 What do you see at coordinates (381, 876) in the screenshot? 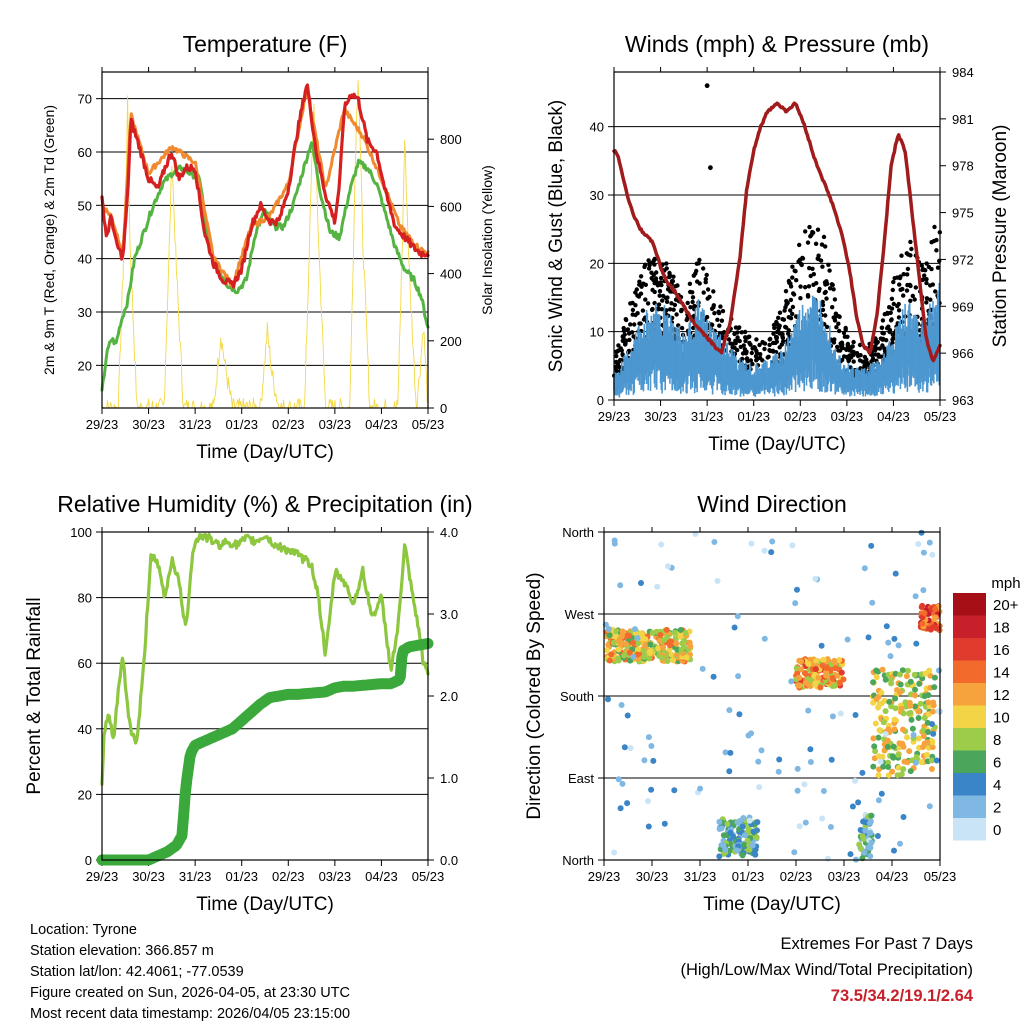
I see `rh-xtick-label: 04/23` at bounding box center [381, 876].